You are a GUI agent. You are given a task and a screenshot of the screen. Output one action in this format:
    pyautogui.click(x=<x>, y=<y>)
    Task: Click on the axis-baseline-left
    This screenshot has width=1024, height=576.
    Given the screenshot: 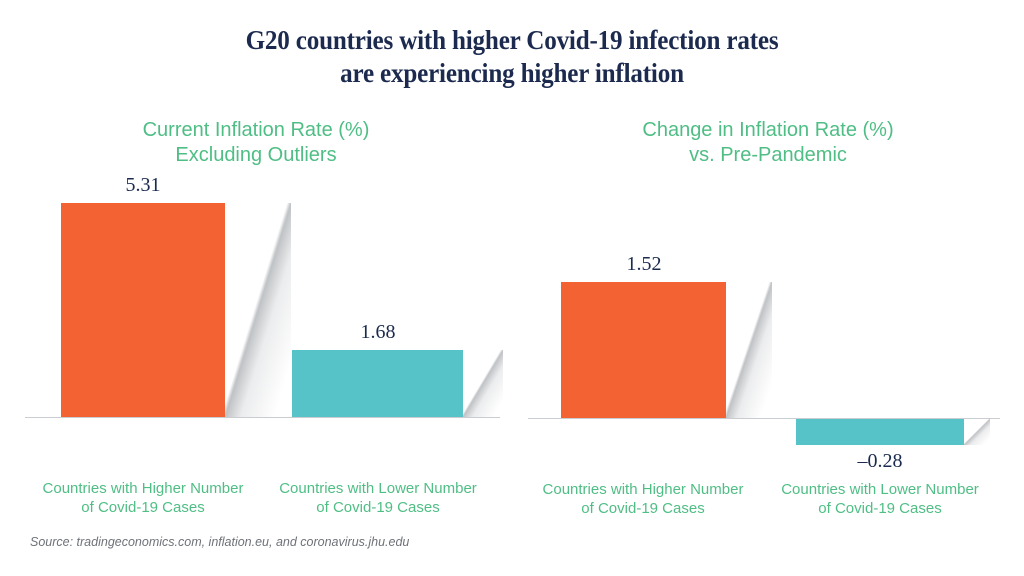 What is the action you would take?
    pyautogui.click(x=262, y=417)
    